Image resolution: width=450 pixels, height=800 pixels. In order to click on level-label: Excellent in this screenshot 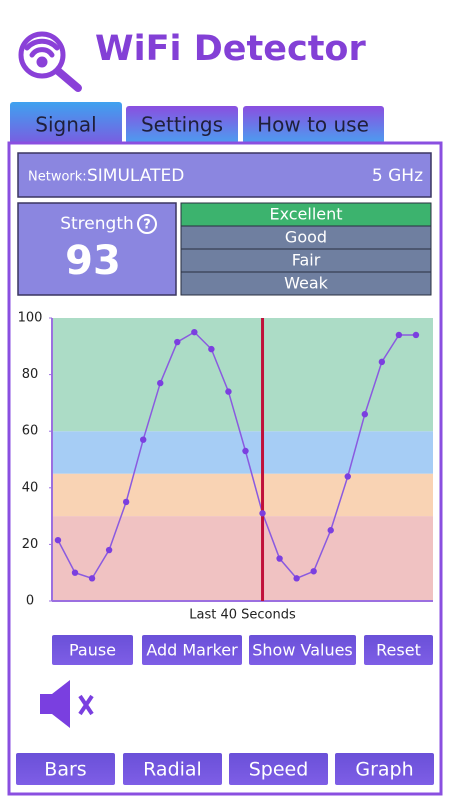, I will do `click(305, 214)`.